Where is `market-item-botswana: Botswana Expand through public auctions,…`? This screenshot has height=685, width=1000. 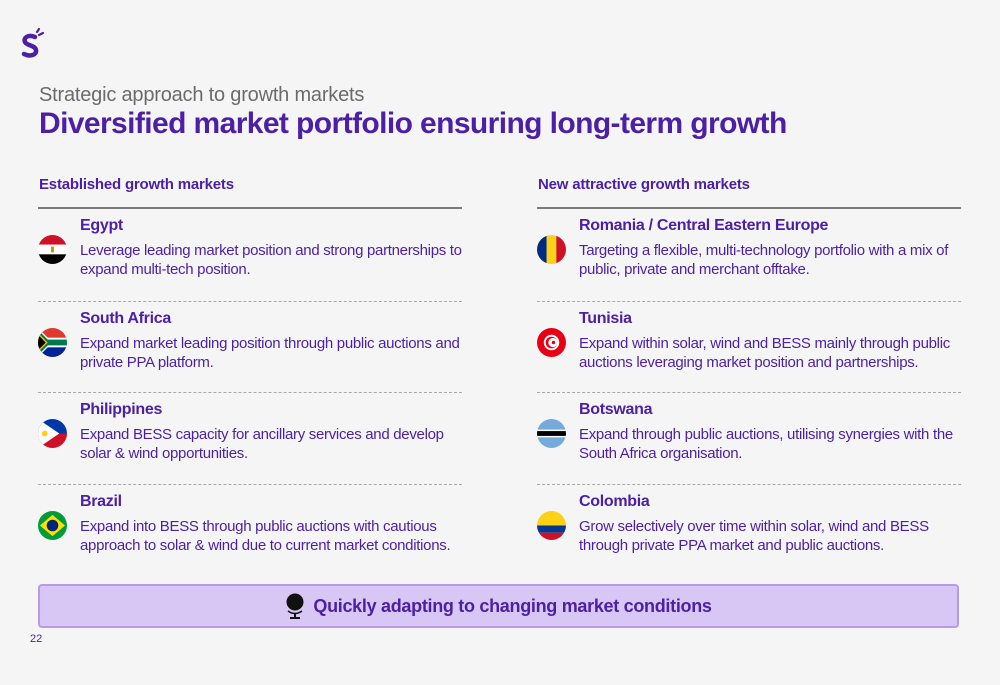 market-item-botswana: Botswana Expand through public auctions,… is located at coordinates (749, 438).